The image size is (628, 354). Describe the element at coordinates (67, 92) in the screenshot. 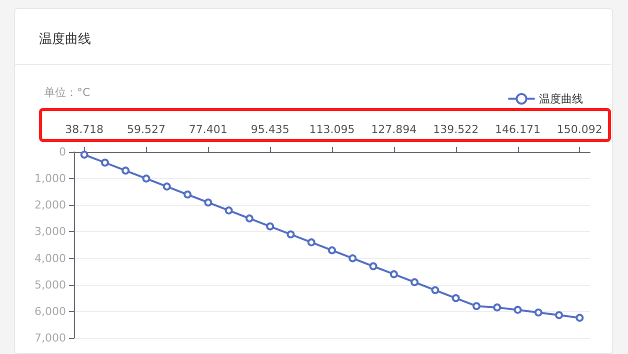

I see `y-axis-title: 单位：°C` at that location.